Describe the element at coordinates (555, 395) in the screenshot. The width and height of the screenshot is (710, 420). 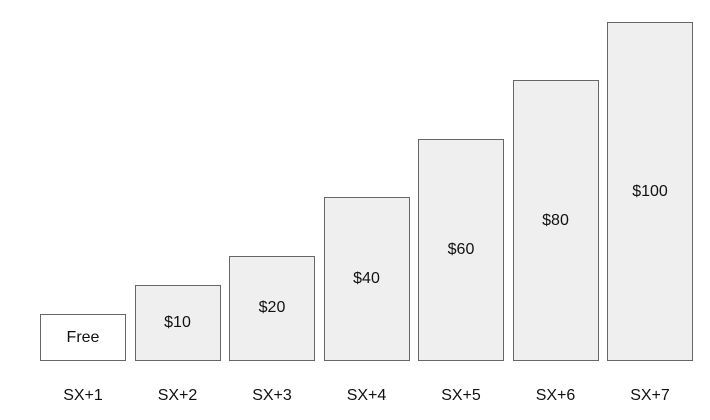
I see `x-tick-label: SX+6` at that location.